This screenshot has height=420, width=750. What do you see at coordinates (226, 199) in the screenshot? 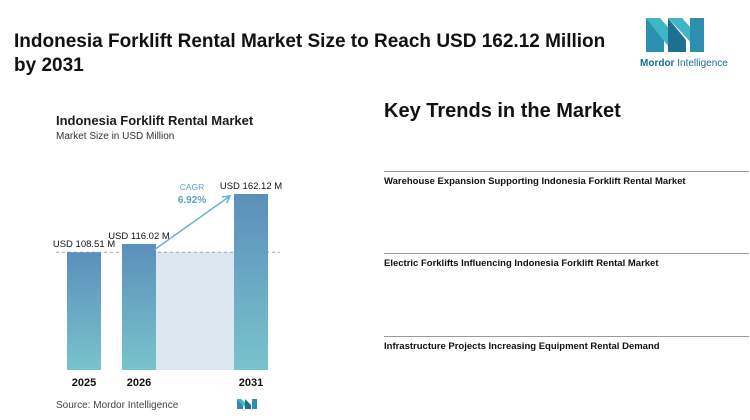
I see `cagr-arrow-head` at bounding box center [226, 199].